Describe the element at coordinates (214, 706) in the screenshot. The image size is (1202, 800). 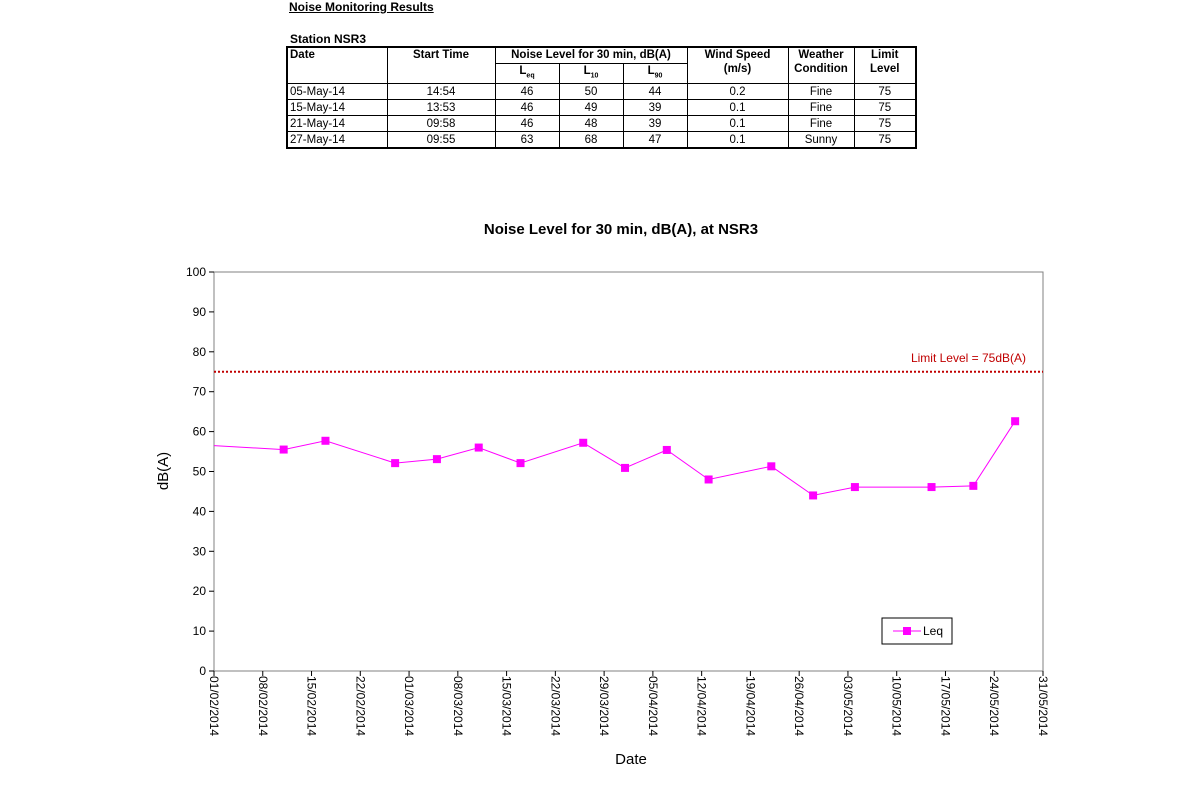
I see `x-tick-label: 01/02/2014` at that location.